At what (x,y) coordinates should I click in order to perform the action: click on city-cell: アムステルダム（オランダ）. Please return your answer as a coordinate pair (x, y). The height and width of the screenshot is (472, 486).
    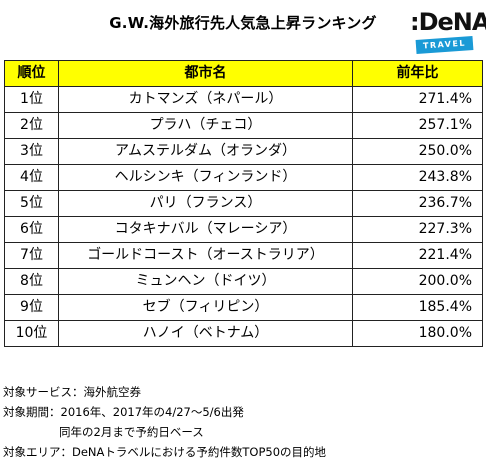
    Looking at the image, I should click on (205, 151).